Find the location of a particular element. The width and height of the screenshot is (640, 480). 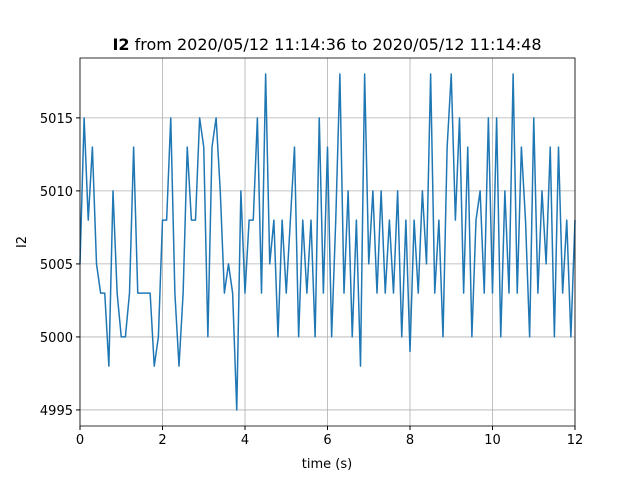

x-axis-label: time (s) is located at coordinates (327, 464).